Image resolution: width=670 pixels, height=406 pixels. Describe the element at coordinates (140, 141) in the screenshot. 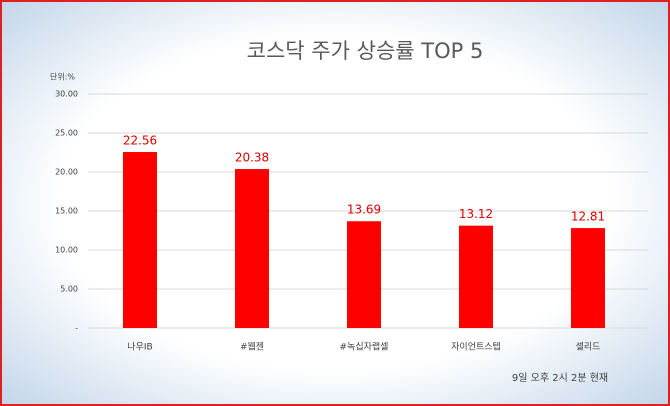

I see `data-label: 22.56` at that location.